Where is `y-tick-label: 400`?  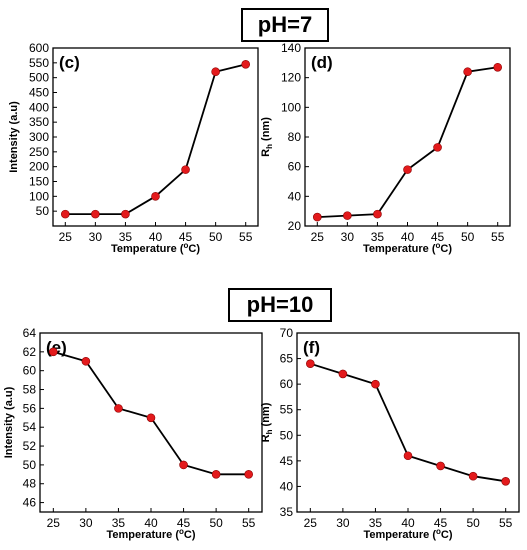 y-tick-label: 400 is located at coordinates (39, 107).